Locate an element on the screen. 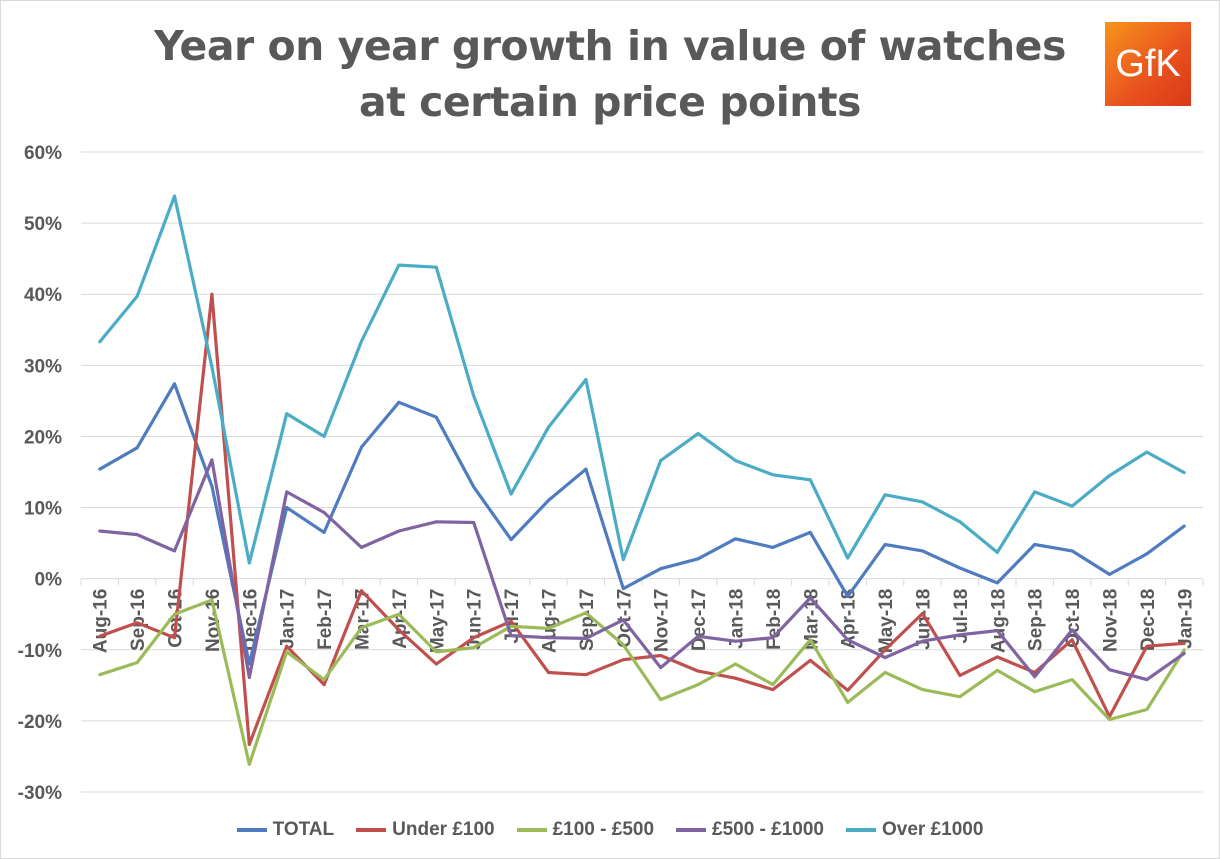 Image resolution: width=1220 pixels, height=859 pixels. y-tick-label: 0% is located at coordinates (49, 580).